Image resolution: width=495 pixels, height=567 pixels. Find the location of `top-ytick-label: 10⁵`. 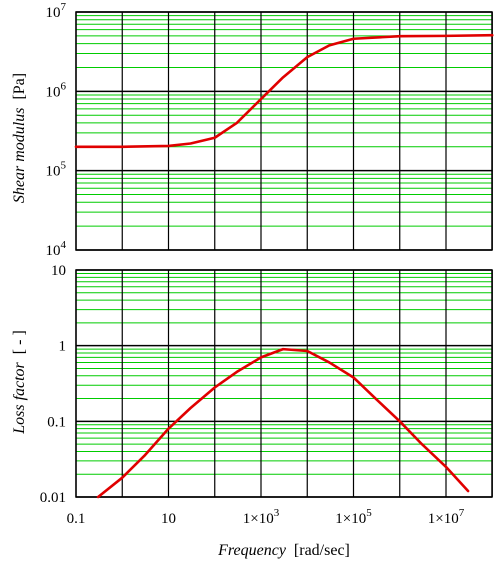

top-ytick-label: 10⁵ is located at coordinates (56, 170).